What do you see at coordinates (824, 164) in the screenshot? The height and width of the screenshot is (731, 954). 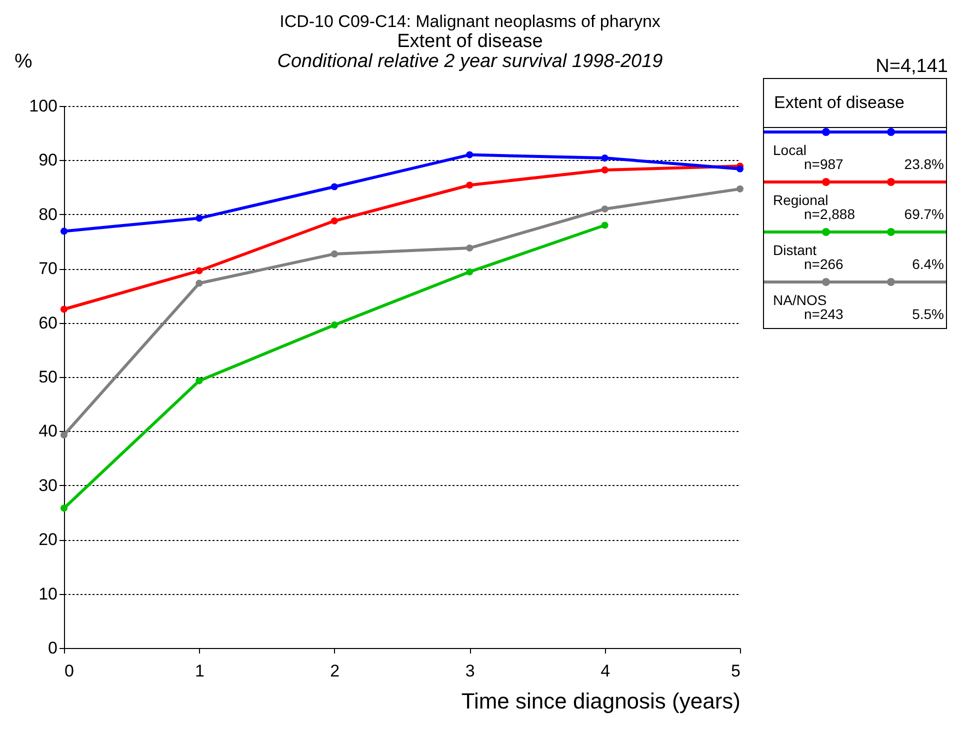 I see `text: n=987` at bounding box center [824, 164].